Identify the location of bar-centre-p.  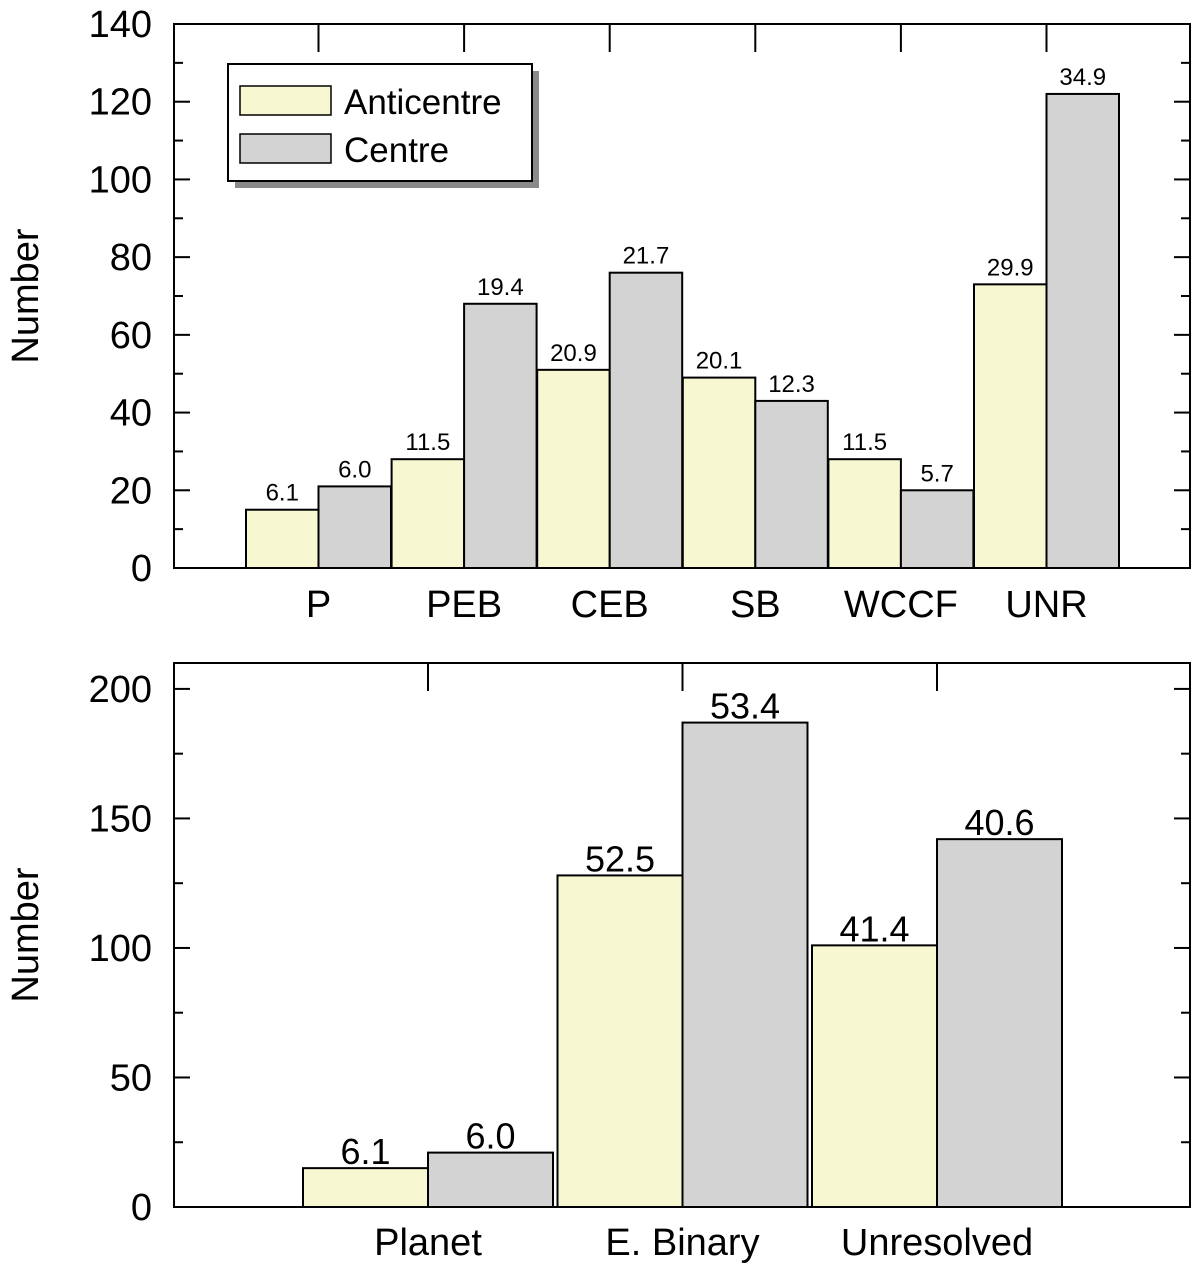
(354, 527).